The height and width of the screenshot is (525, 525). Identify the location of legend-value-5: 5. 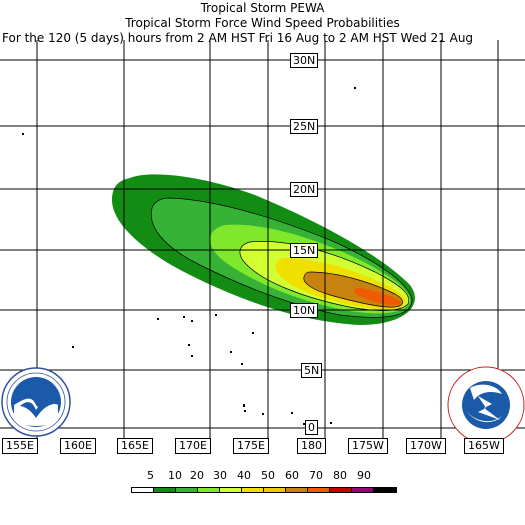
(150, 475).